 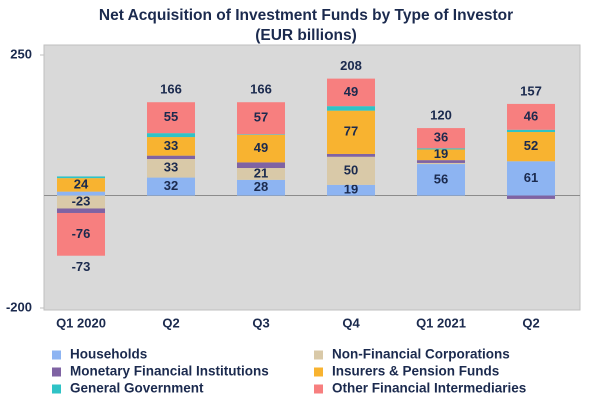 I want to click on data-label: 61, so click(x=531, y=177).